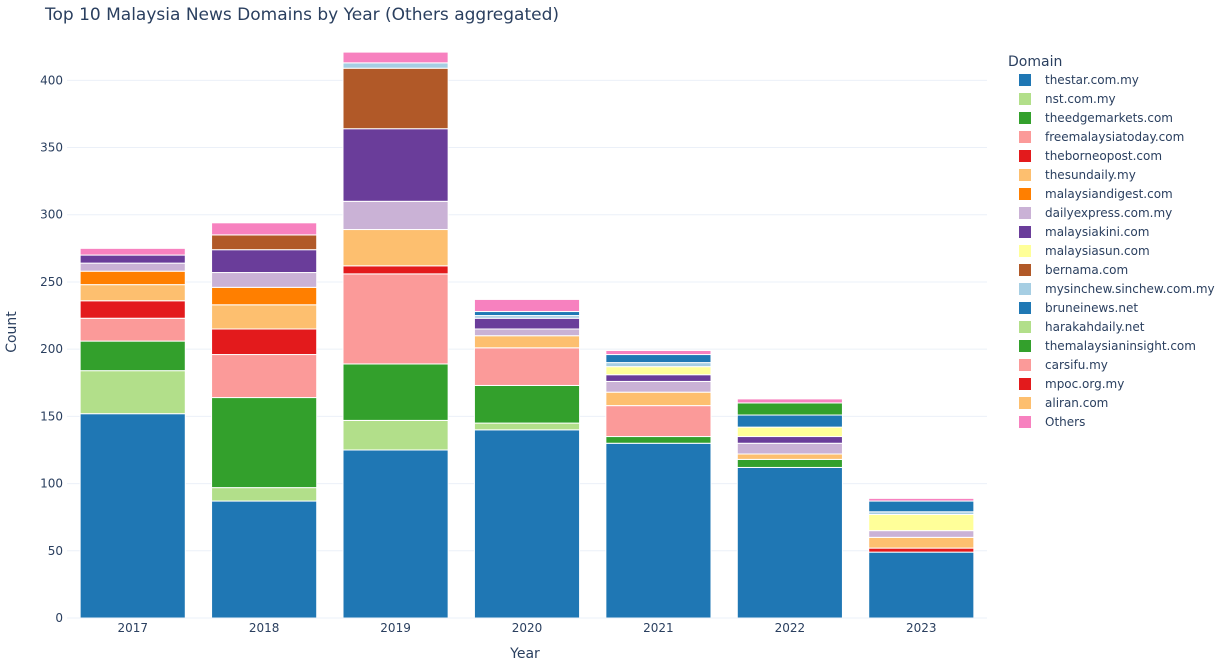 This screenshot has height=664, width=1222. What do you see at coordinates (1103, 156) in the screenshot?
I see `legend-label: theborneopost.com` at bounding box center [1103, 156].